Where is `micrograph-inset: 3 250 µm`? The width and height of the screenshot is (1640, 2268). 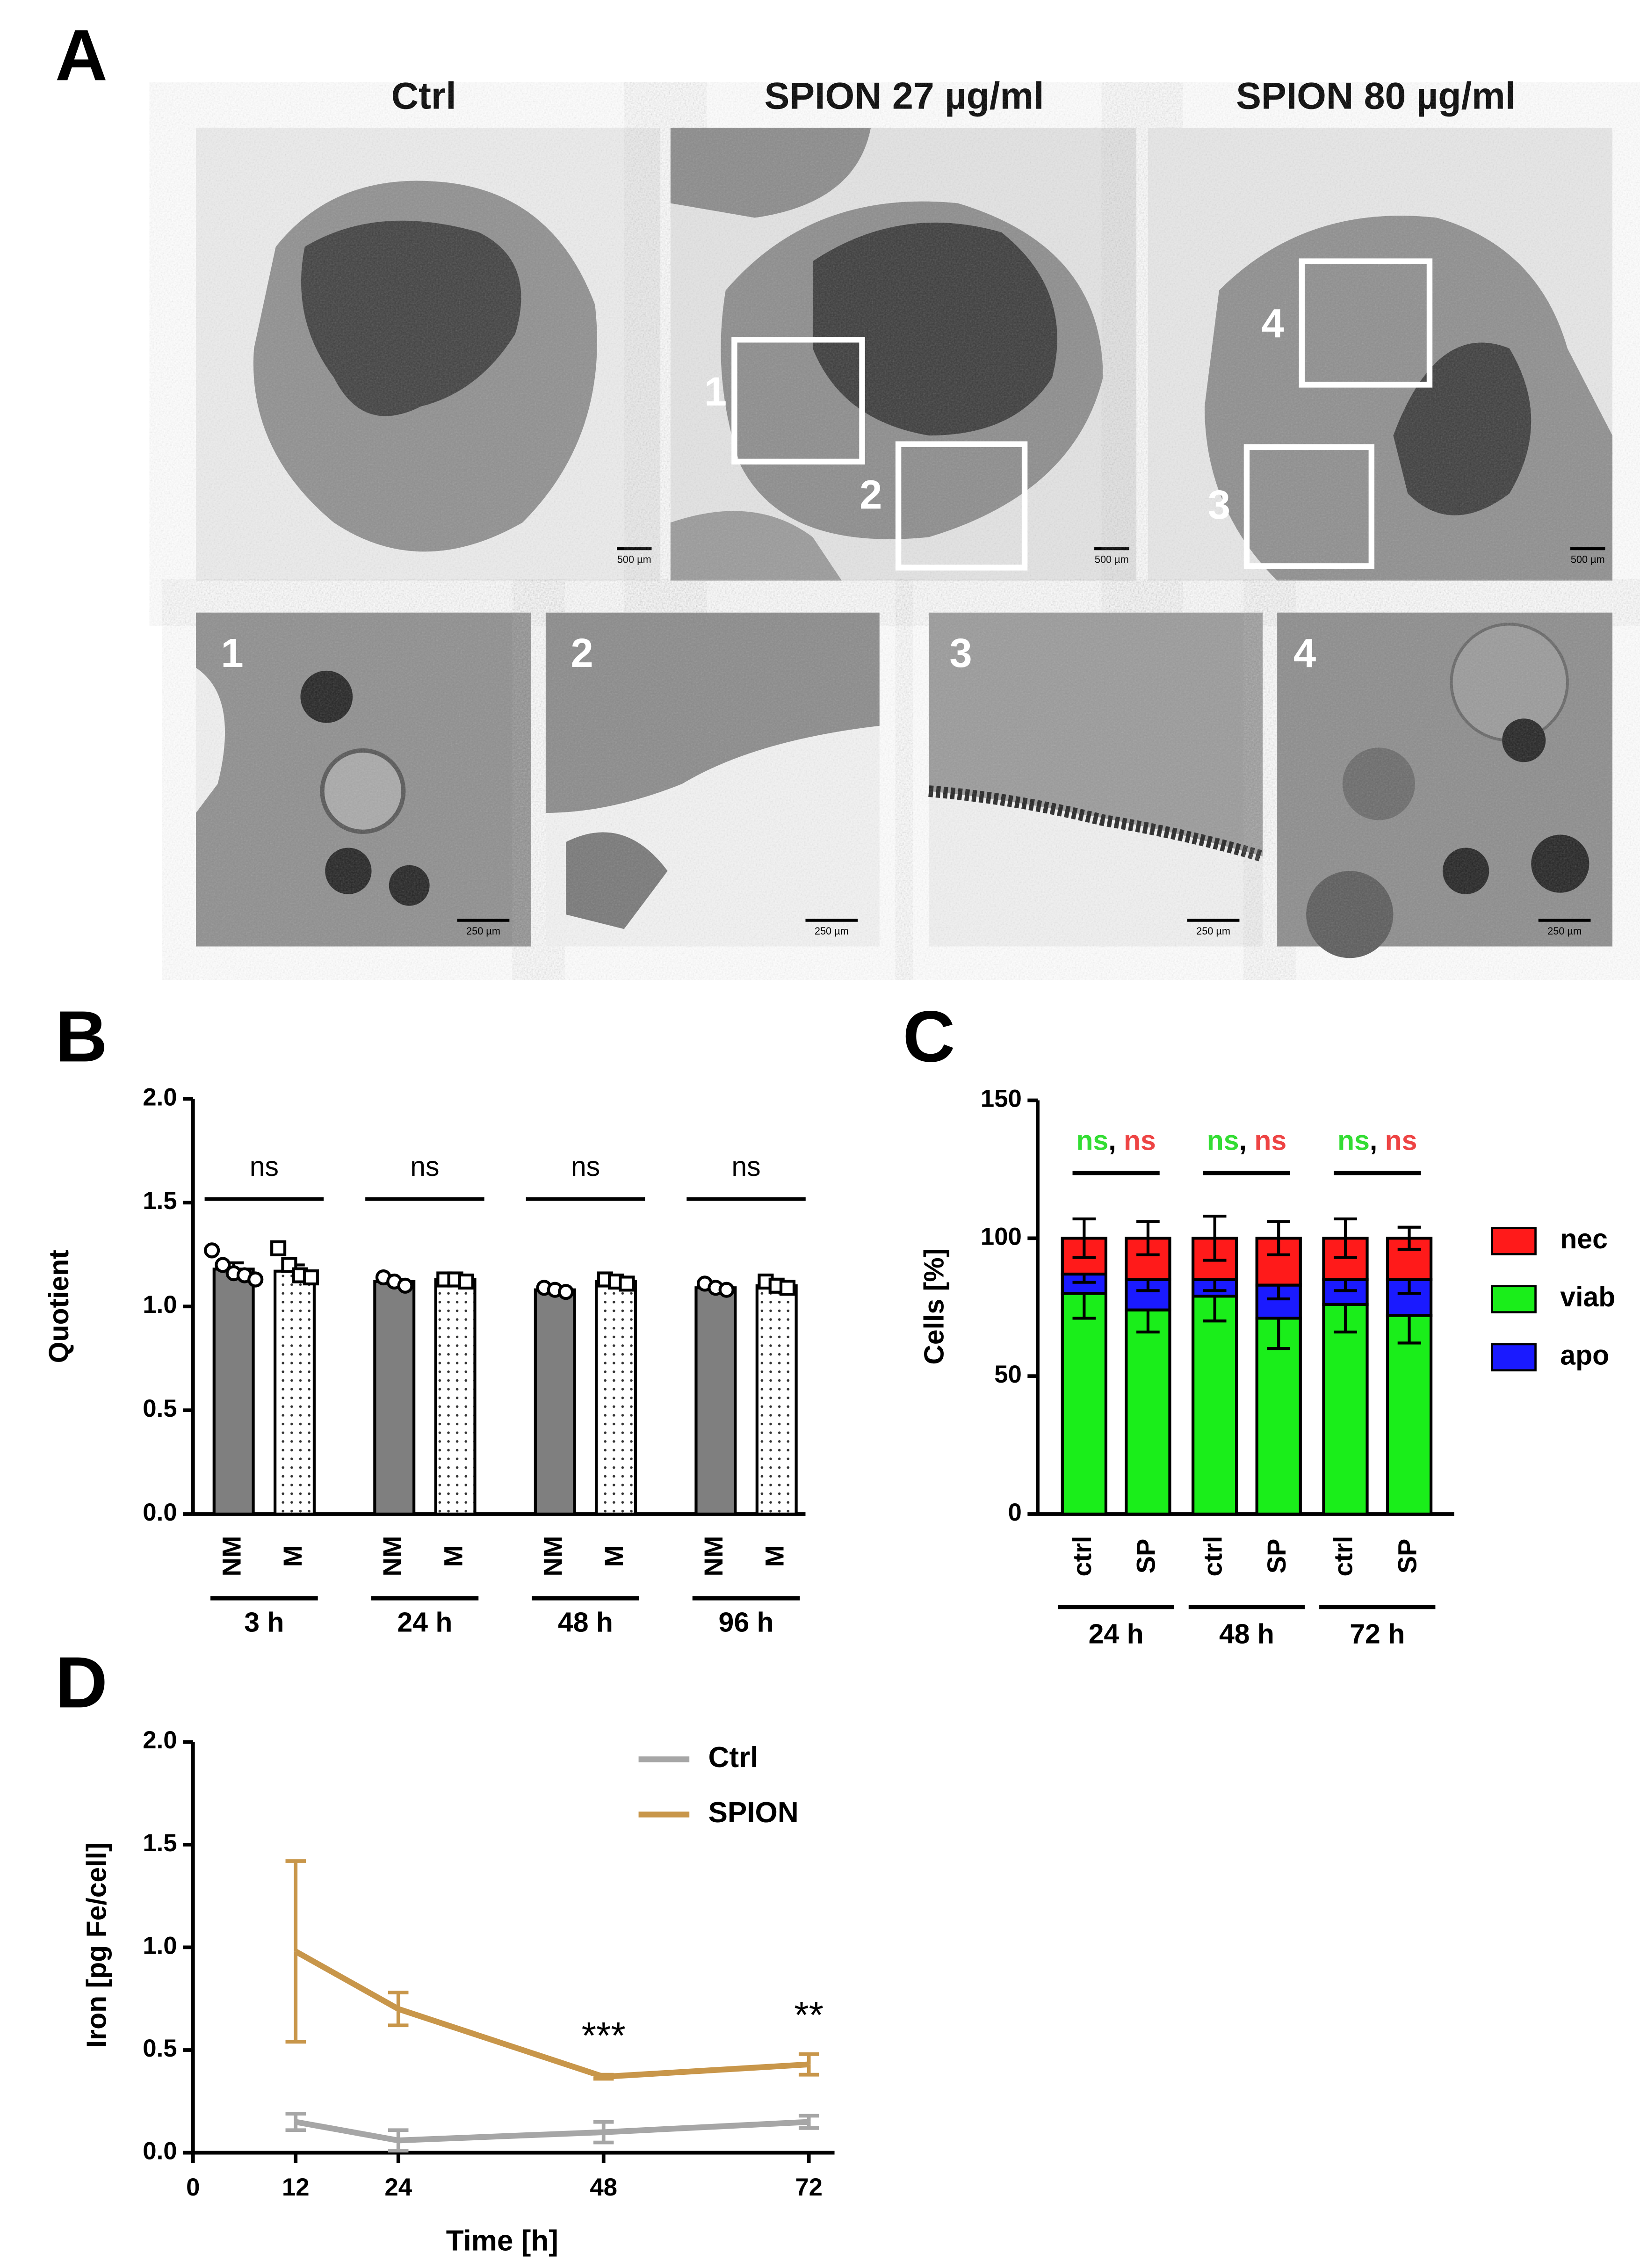
micrograph-inset: 3 250 µm is located at coordinates (1096, 780).